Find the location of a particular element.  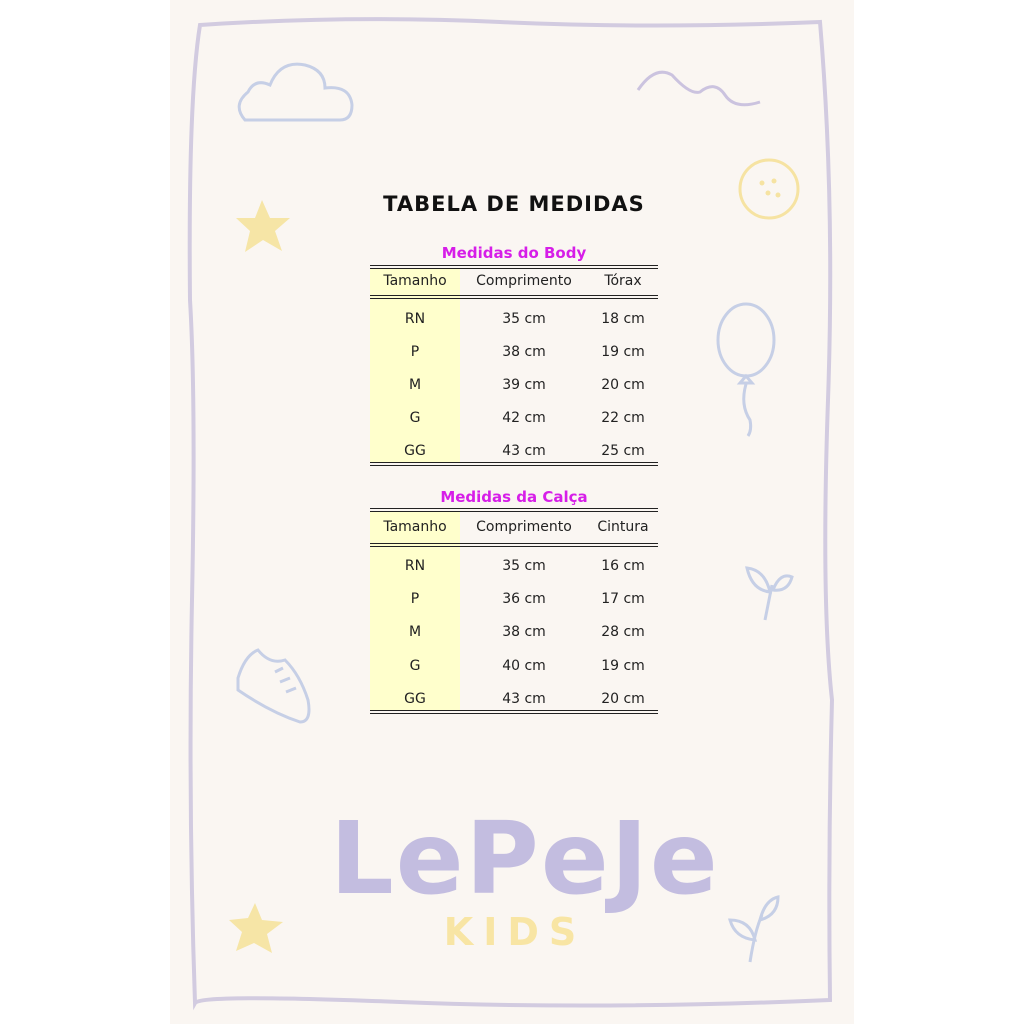

table-title: Medidas do Body is located at coordinates (514, 253).